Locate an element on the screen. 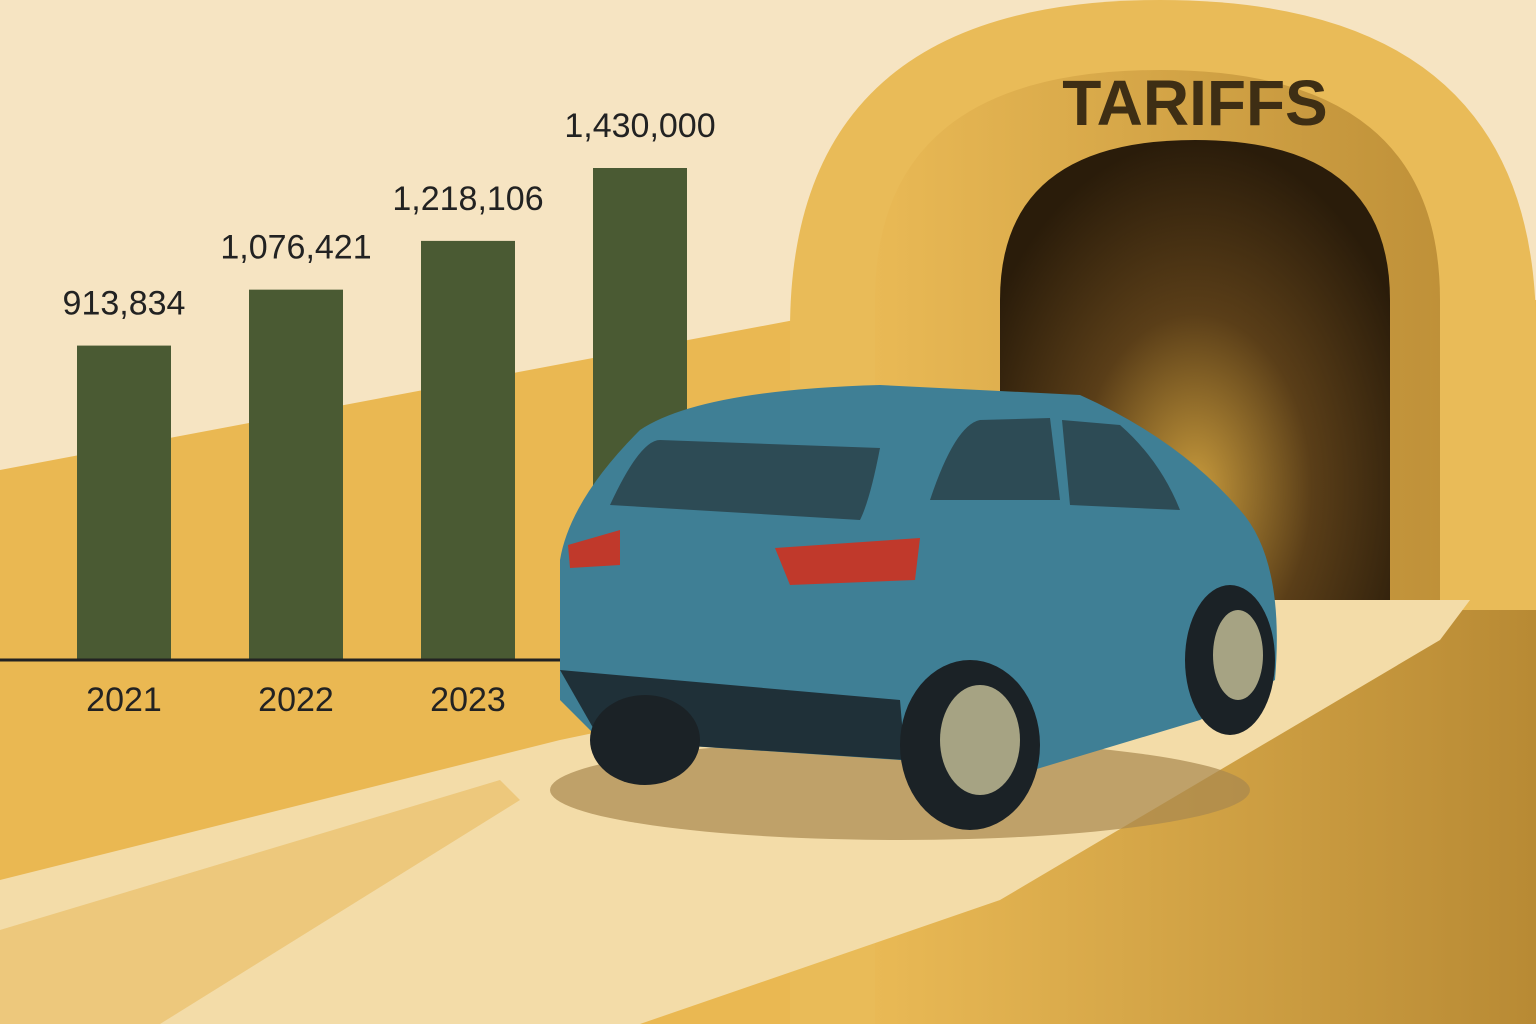 The image size is (1536, 1024). x-tick-label: 2022 is located at coordinates (296, 700).